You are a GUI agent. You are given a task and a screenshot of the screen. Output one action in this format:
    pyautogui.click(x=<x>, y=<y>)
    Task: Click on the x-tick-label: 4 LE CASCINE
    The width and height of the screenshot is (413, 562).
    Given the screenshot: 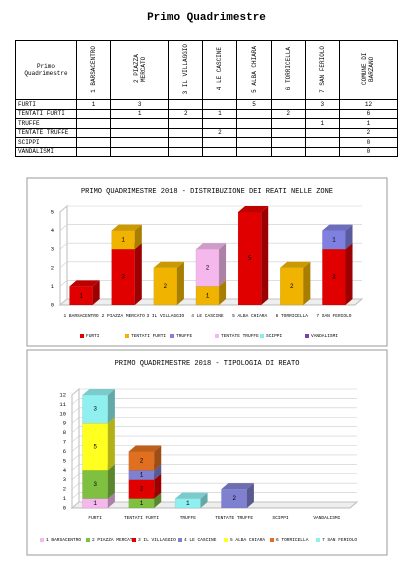 What is the action you would take?
    pyautogui.click(x=207, y=316)
    